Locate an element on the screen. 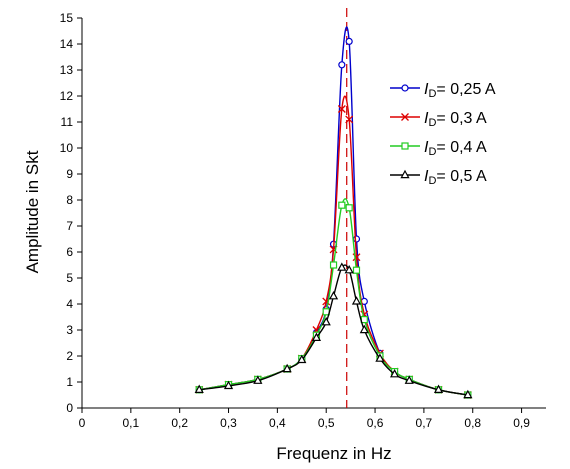 This screenshot has width=570, height=469. legend-entry-4: ID= 0,5 A is located at coordinates (438, 177).